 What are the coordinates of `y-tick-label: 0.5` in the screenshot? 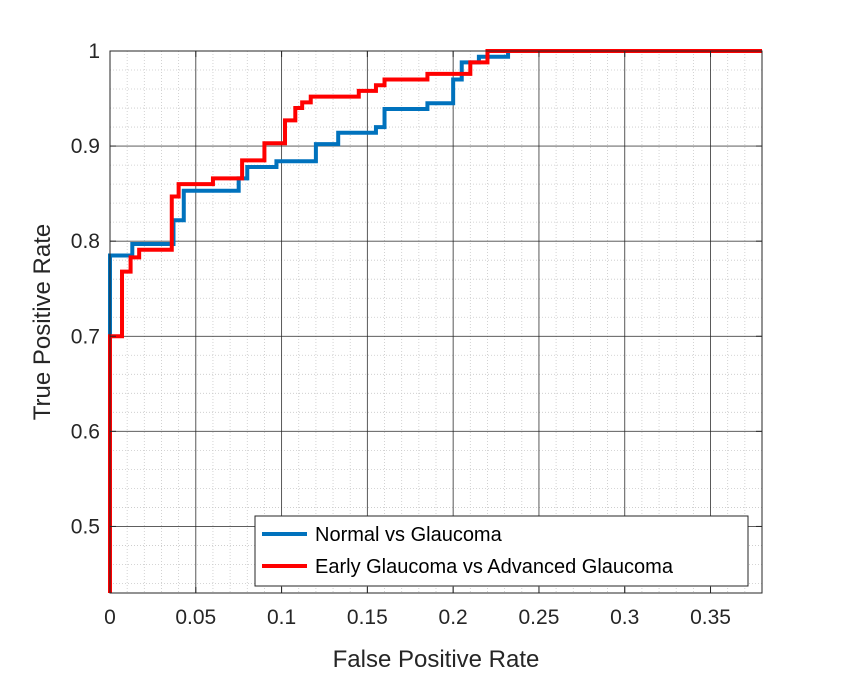 It's located at (85, 526).